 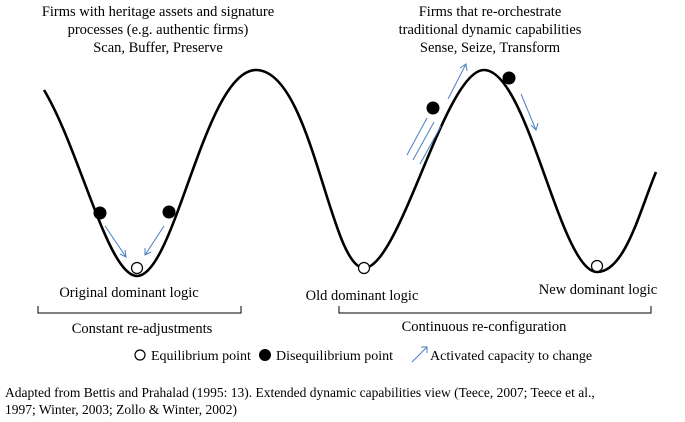 I want to click on equilibrium-point-old, so click(x=364, y=268).